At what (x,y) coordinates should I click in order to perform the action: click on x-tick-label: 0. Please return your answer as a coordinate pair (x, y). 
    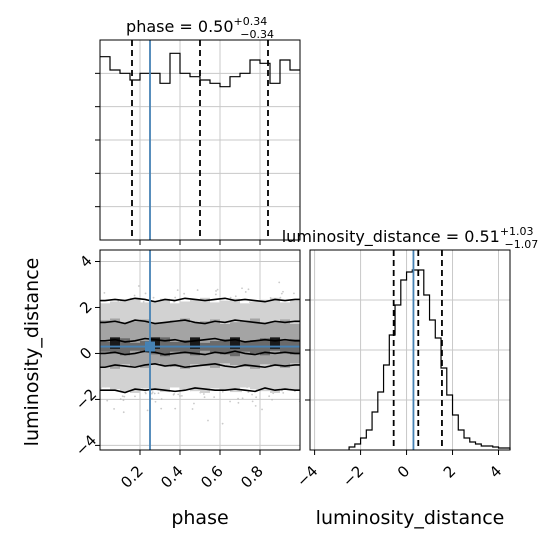
    Looking at the image, I should click on (403, 471).